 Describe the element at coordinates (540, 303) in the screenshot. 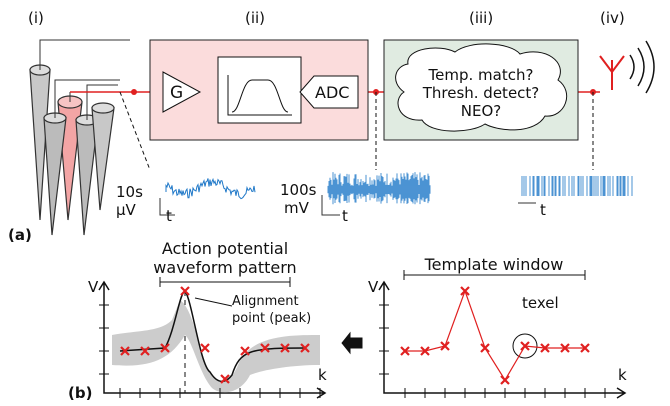

I see `annotation: texel` at that location.